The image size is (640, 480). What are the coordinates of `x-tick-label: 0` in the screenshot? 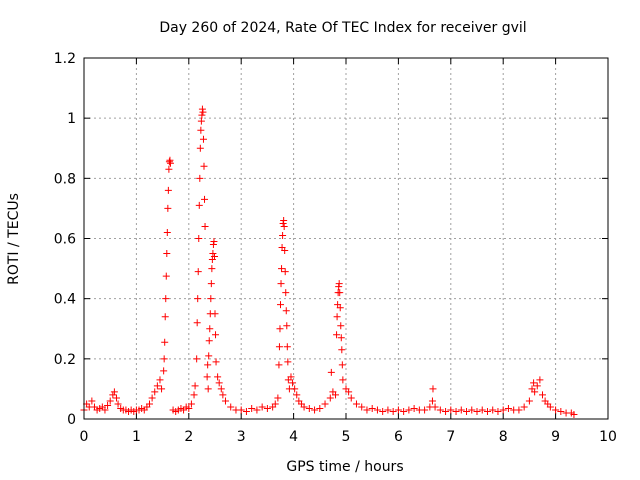 It's located at (84, 437).